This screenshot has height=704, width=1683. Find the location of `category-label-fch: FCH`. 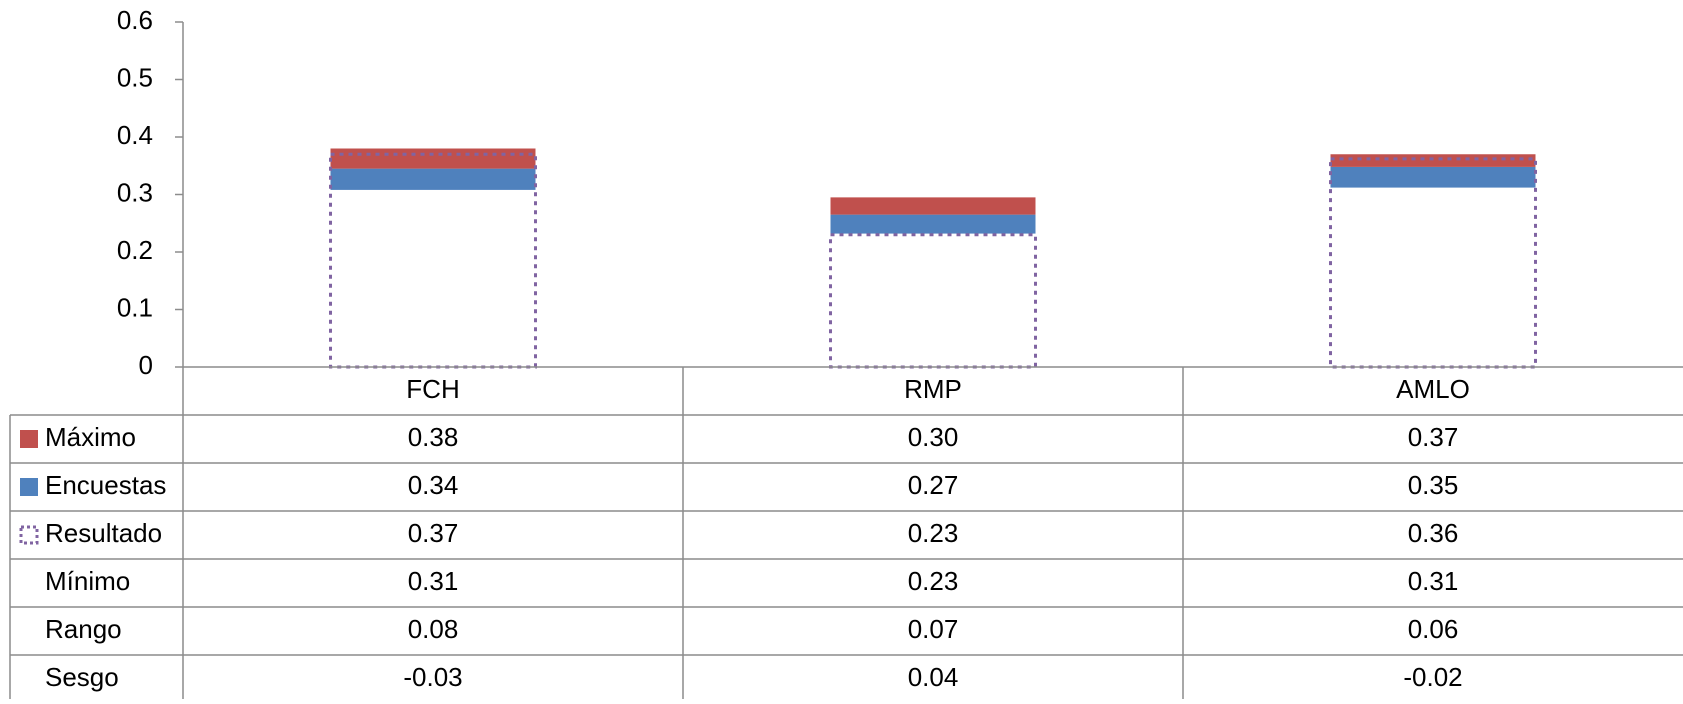

category-label-fch: FCH is located at coordinates (432, 389).